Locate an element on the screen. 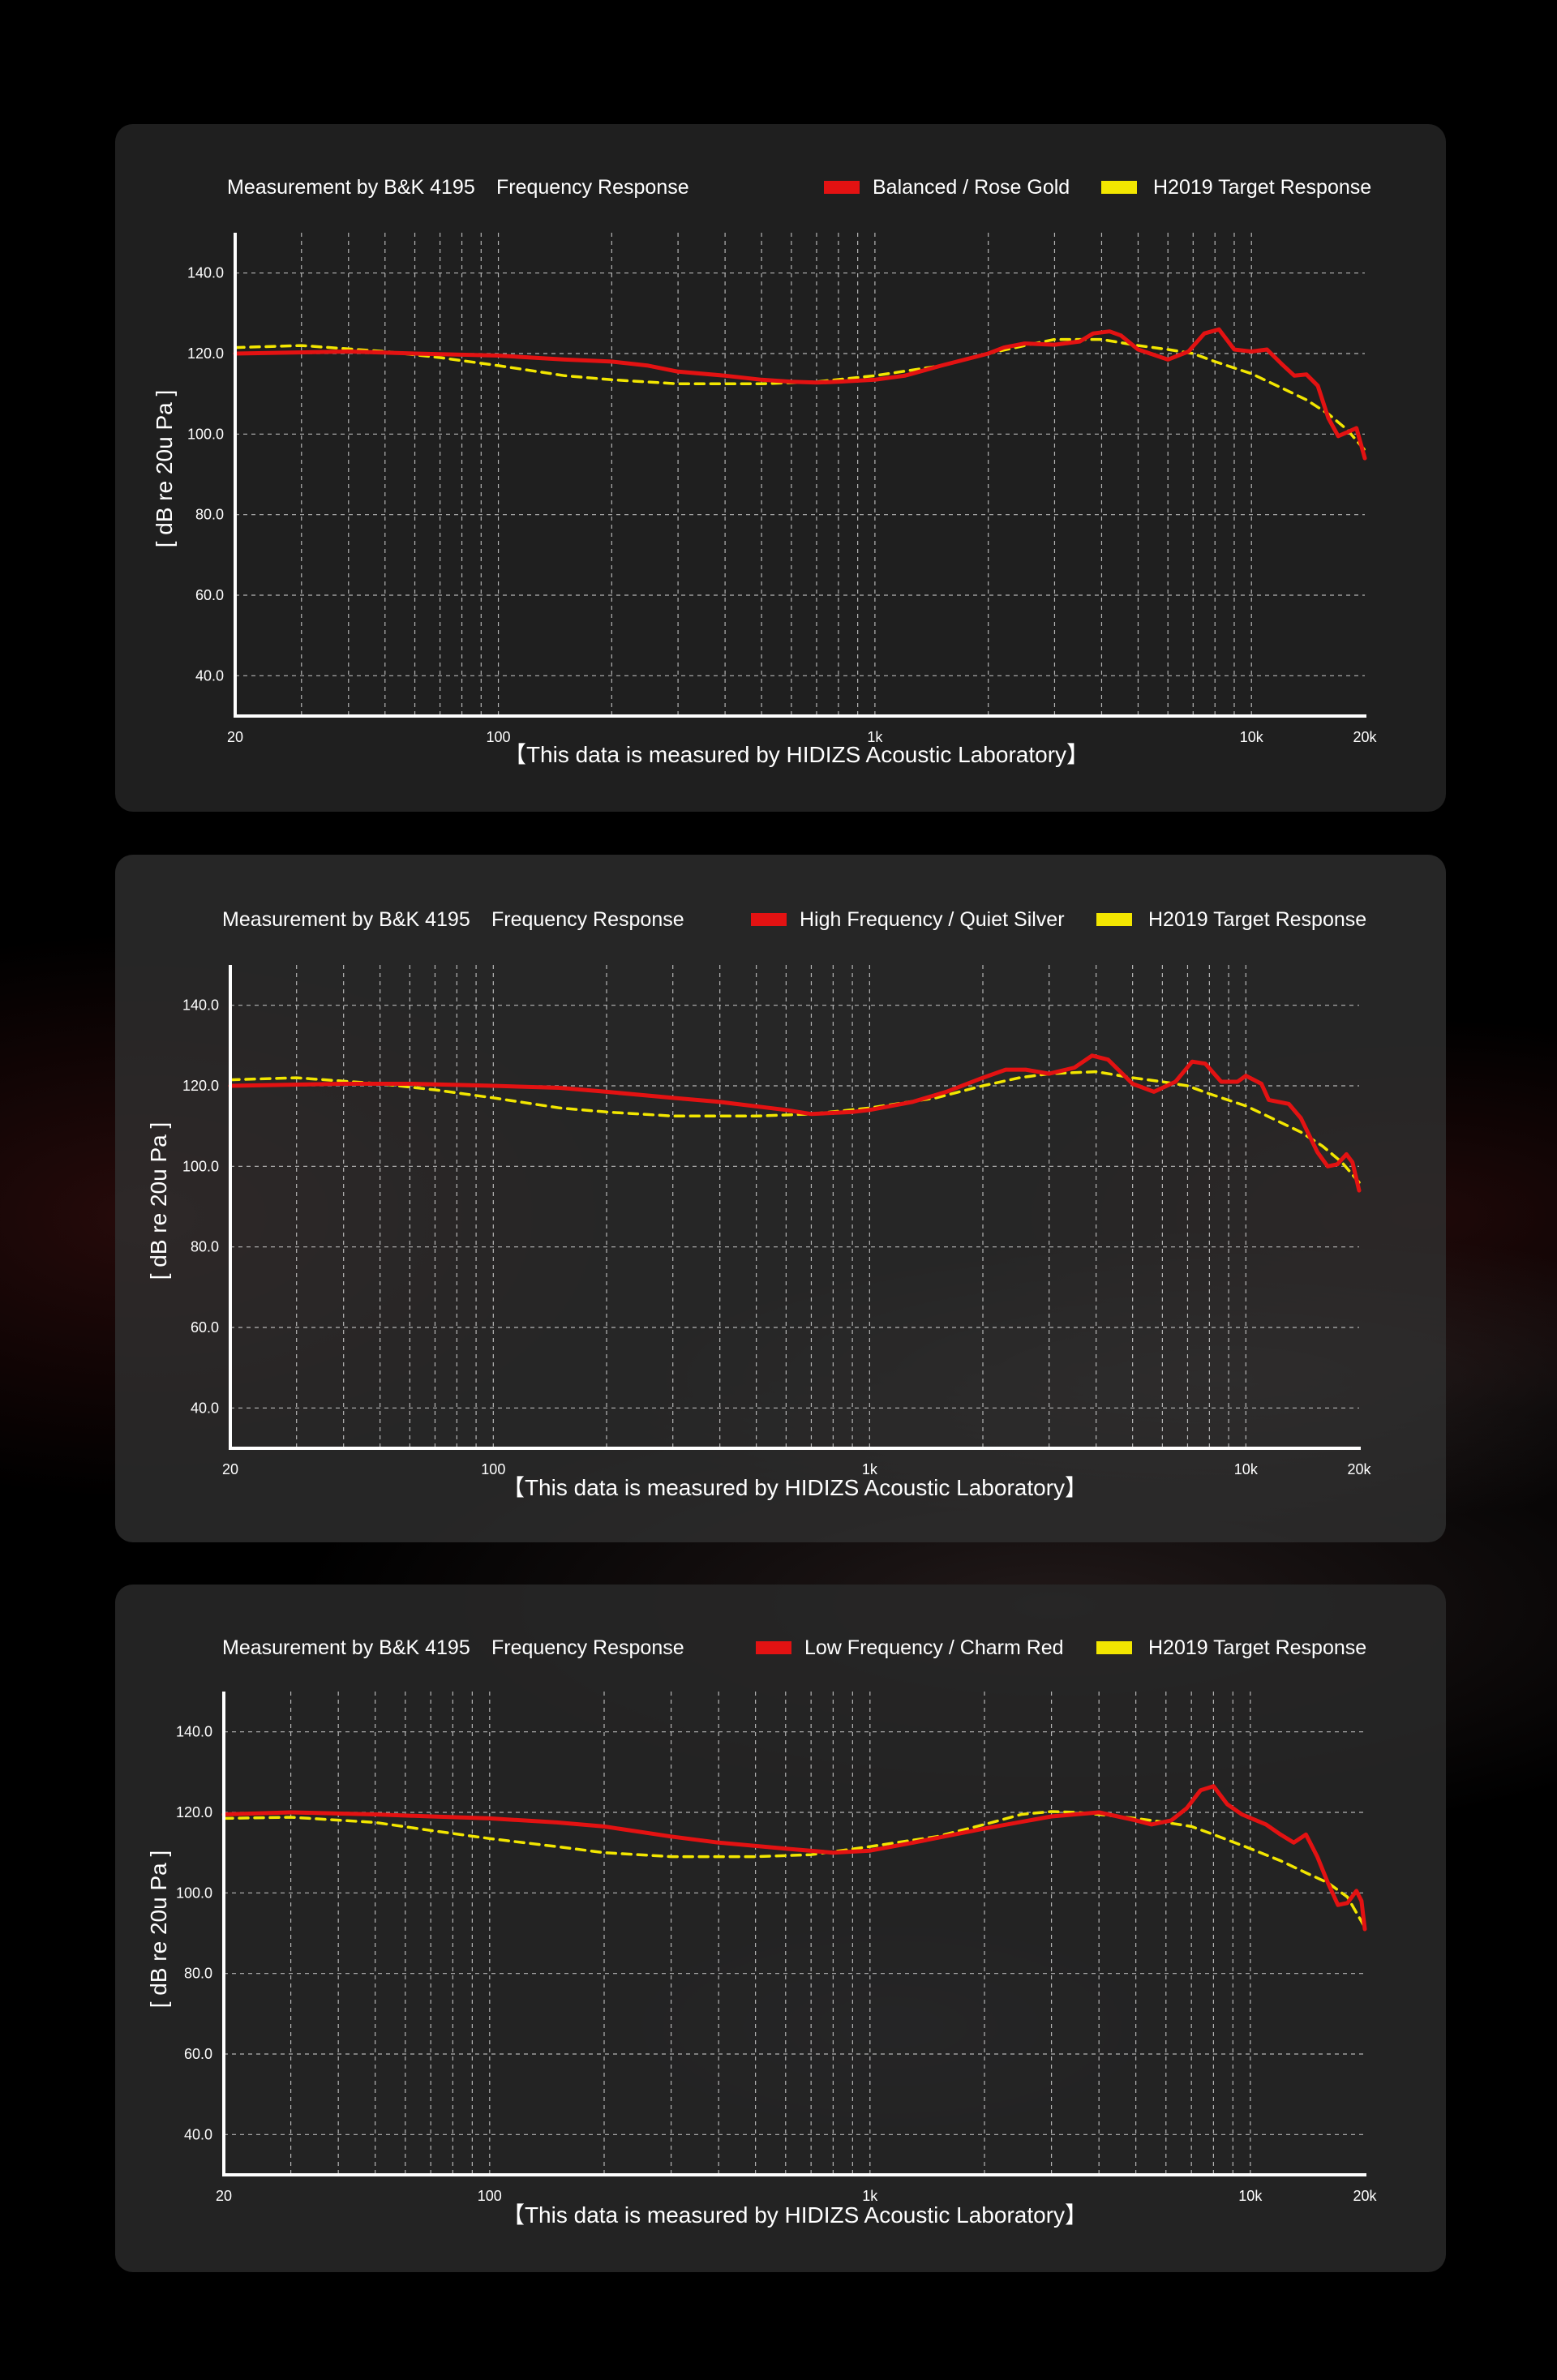 Image resolution: width=1557 pixels, height=2380 pixels. legend-label-measured: High Frequency / Quiet Silver is located at coordinates (932, 919).